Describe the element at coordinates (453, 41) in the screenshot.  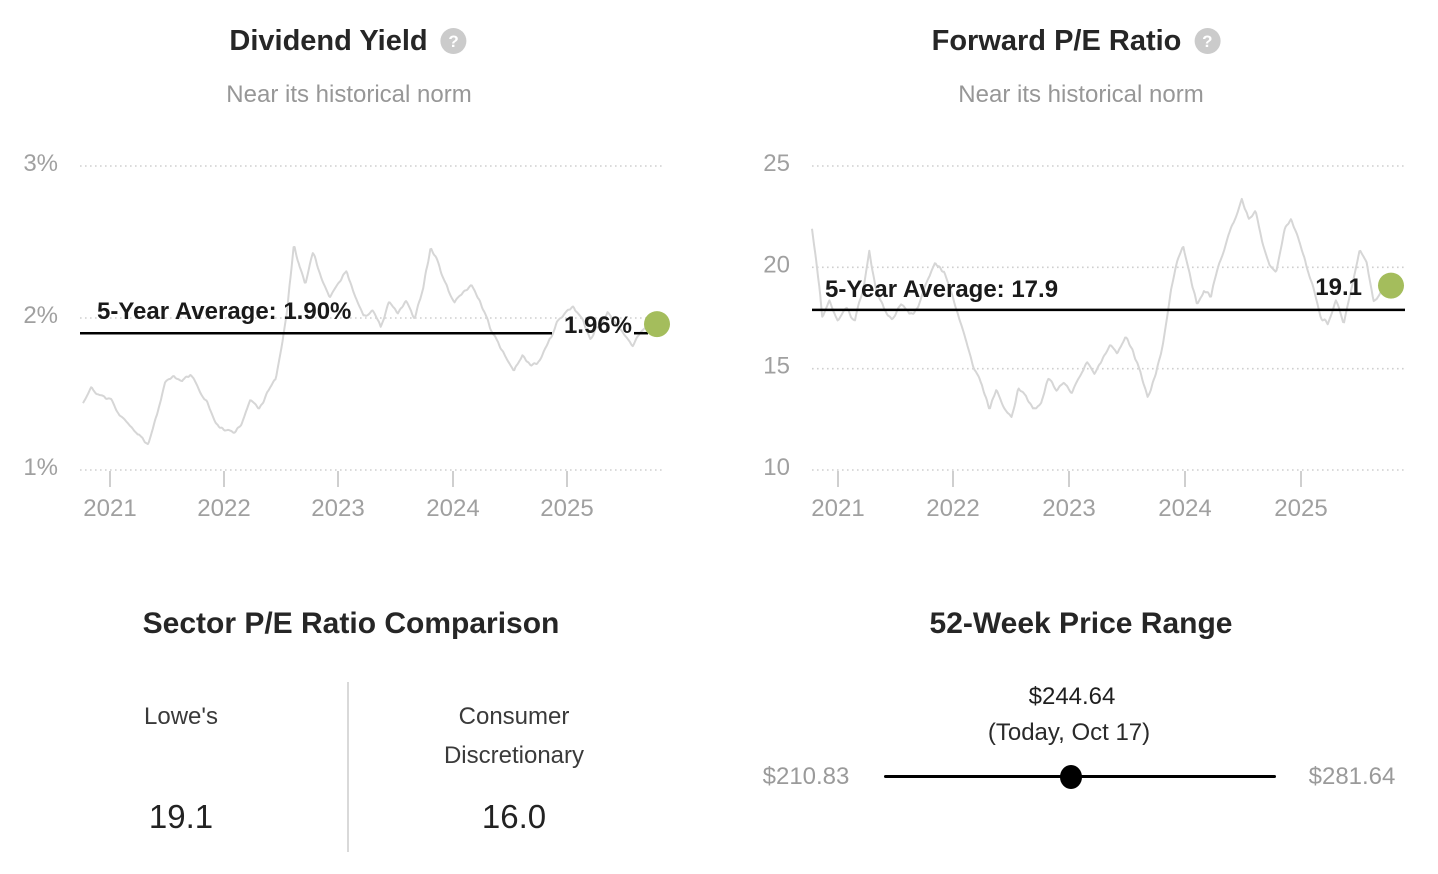
I see `dividend-yield-help-icon: ?` at that location.